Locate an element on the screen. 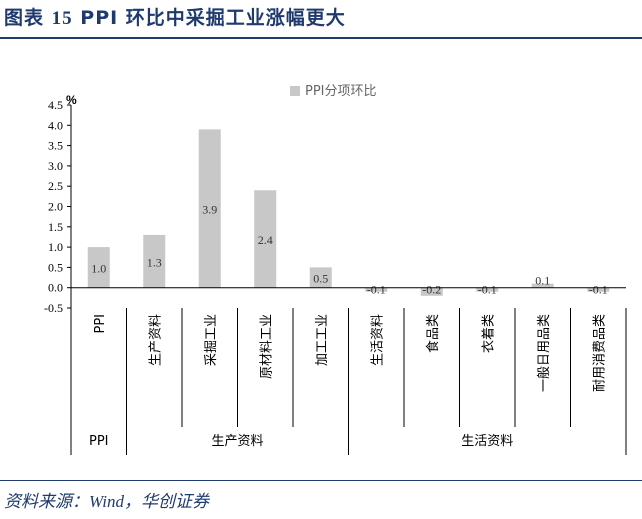  source-divider is located at coordinates (321, 480).